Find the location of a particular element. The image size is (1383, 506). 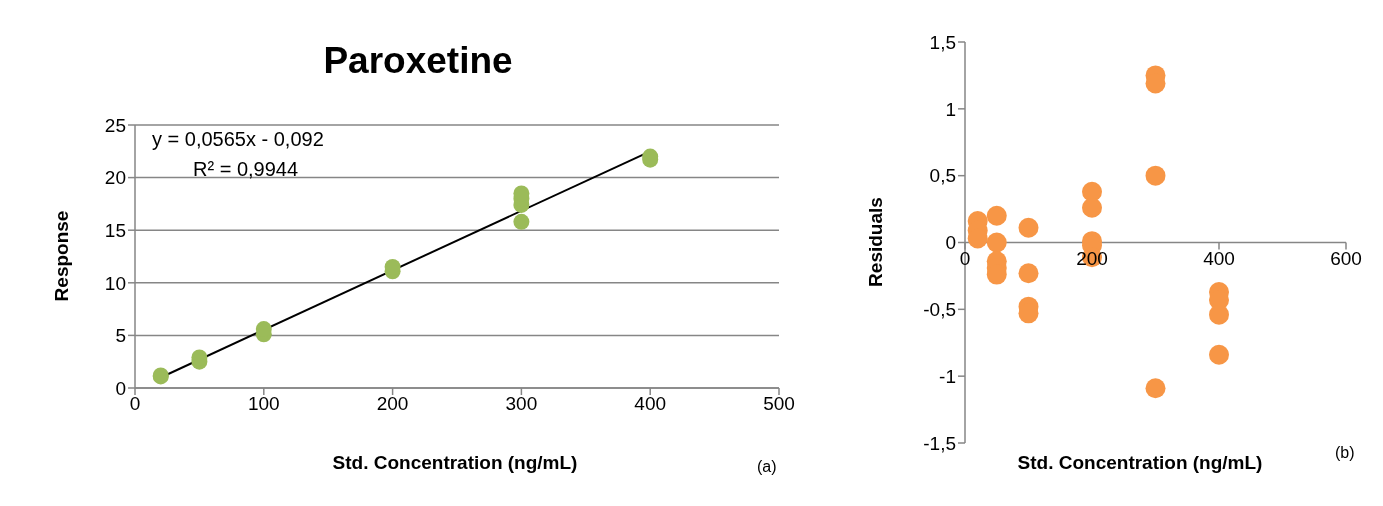

y-tick-label: 1,5 is located at coordinates (942, 42).